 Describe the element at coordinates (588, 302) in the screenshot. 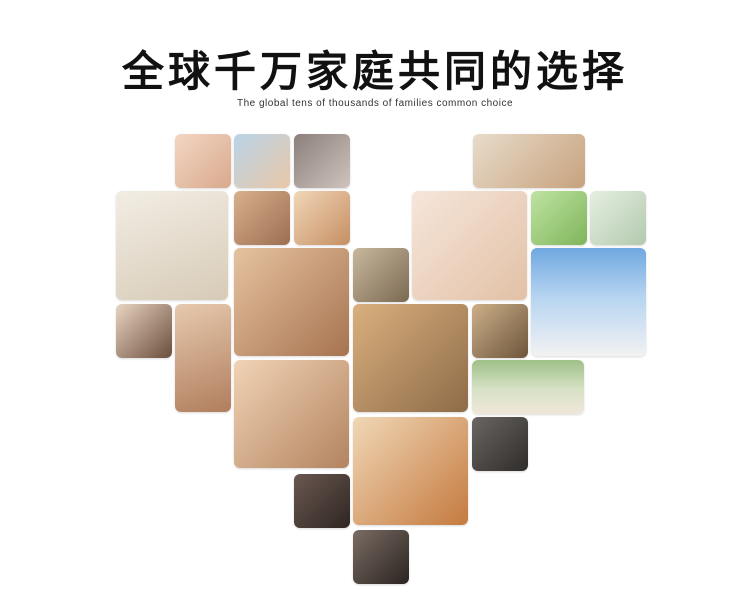

I see `photo-tile-ski-family` at that location.